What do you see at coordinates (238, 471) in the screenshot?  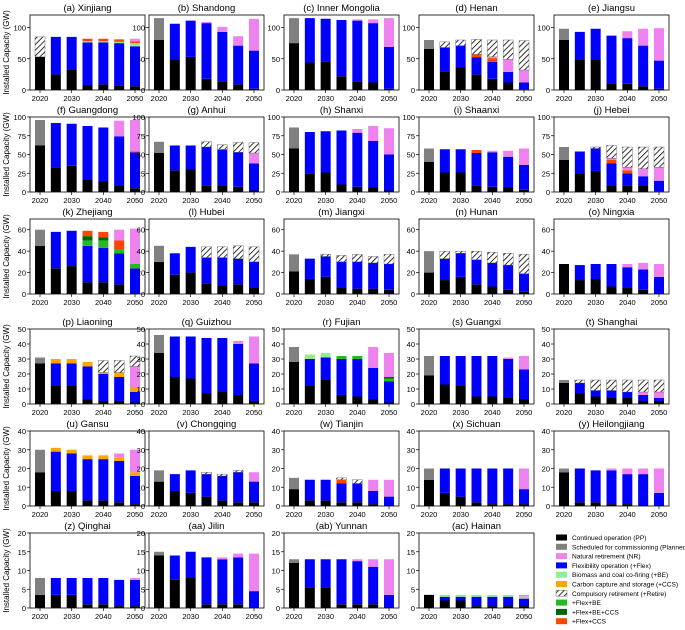 I see `bar-retire-2045` at bounding box center [238, 471].